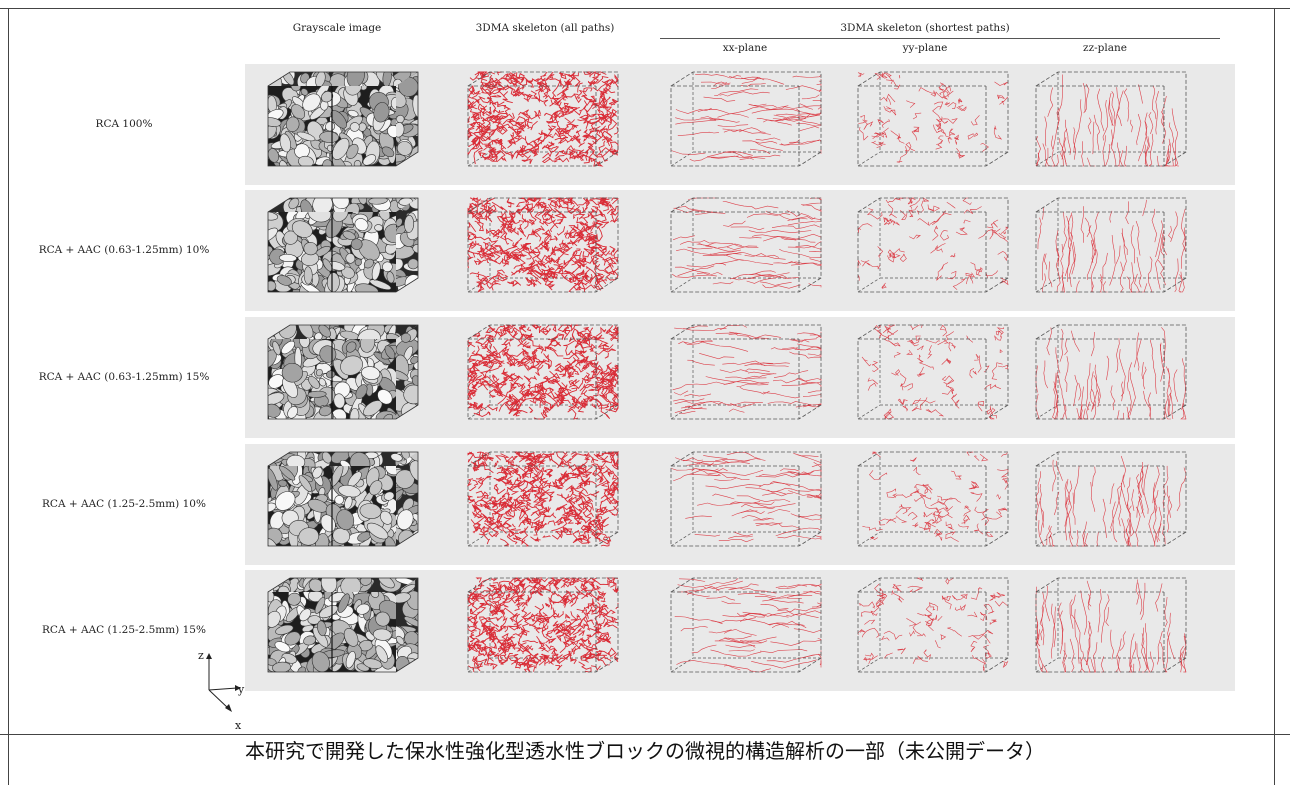  What do you see at coordinates (124, 503) in the screenshot?
I see `row-label: RCA + AAC (1.25-2.5mm) 10%` at bounding box center [124, 503].